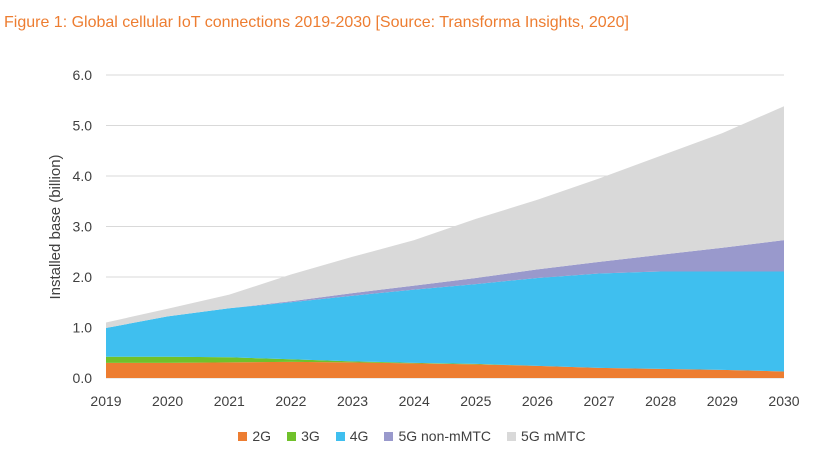  What do you see at coordinates (599, 401) in the screenshot?
I see `x-tick-label: 2027` at bounding box center [599, 401].